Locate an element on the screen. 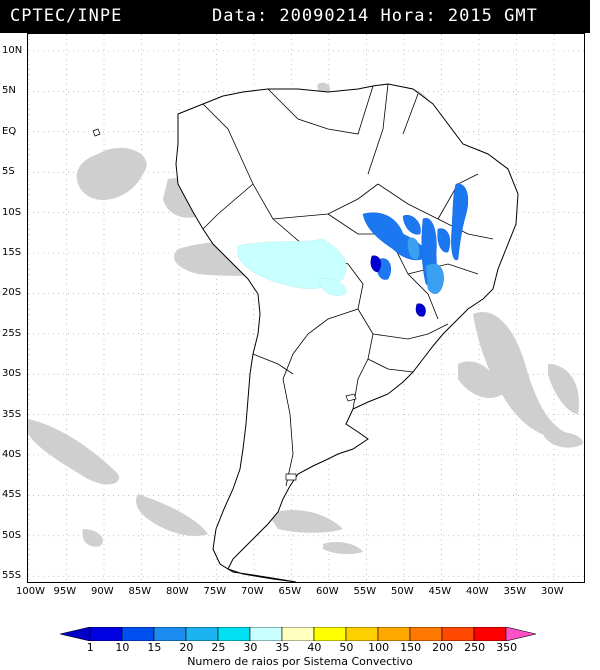 The height and width of the screenshot is (670, 600). colorbar-label: 250 is located at coordinates (475, 647).